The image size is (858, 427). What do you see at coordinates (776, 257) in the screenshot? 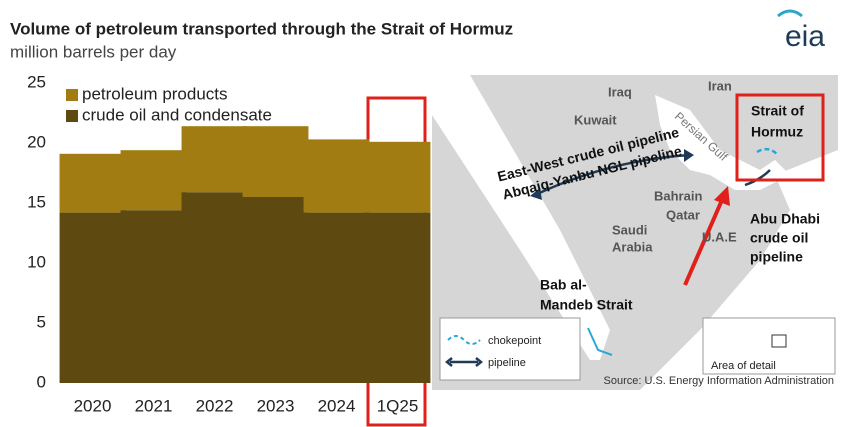
I see `map-label: pipeline` at bounding box center [776, 257].